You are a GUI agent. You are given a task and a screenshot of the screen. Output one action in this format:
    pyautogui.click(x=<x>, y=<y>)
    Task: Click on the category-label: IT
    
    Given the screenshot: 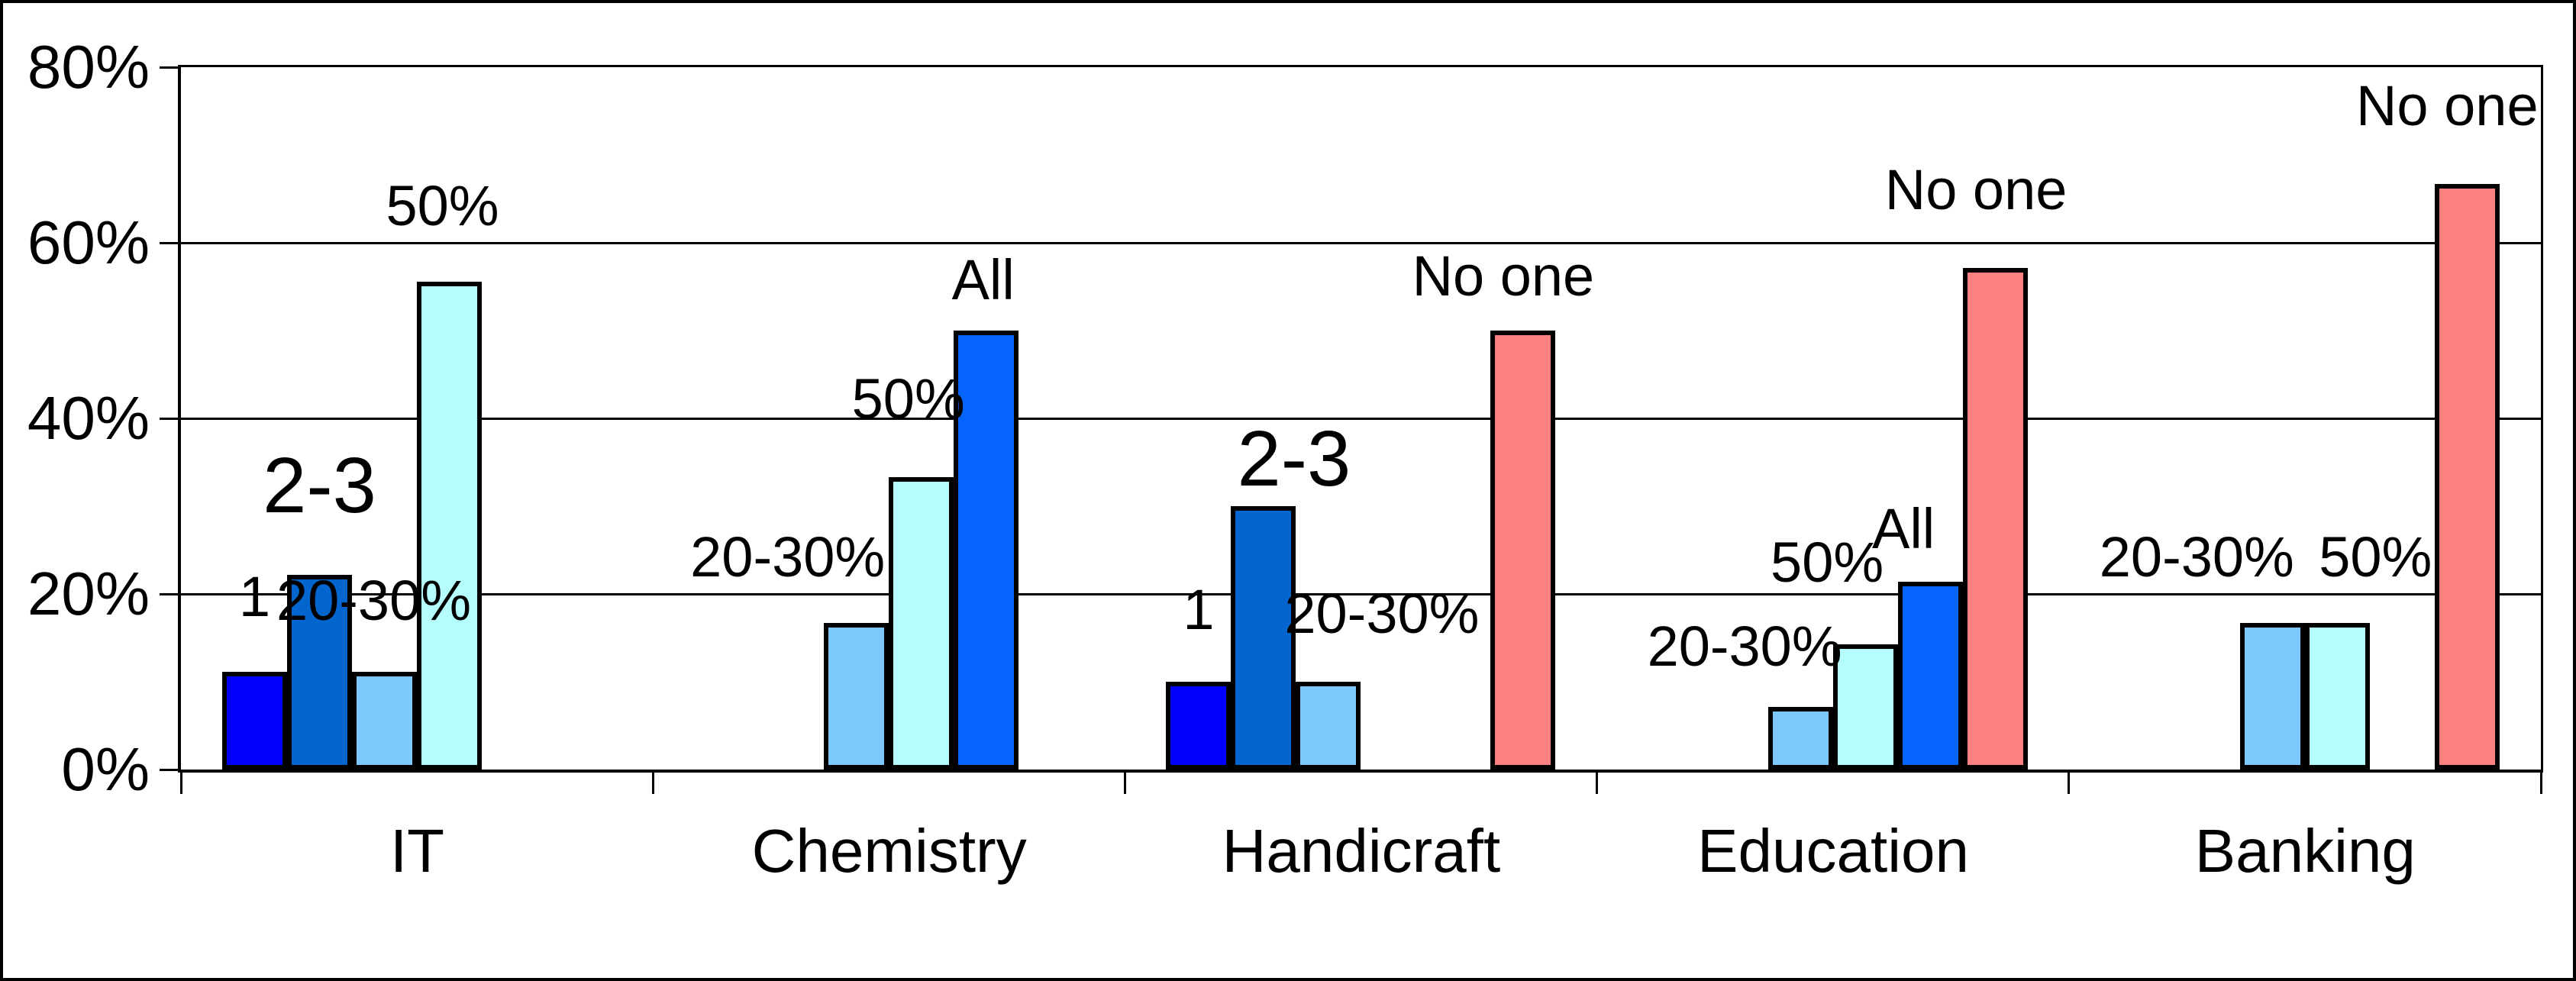 What is the action you would take?
    pyautogui.click(x=417, y=851)
    